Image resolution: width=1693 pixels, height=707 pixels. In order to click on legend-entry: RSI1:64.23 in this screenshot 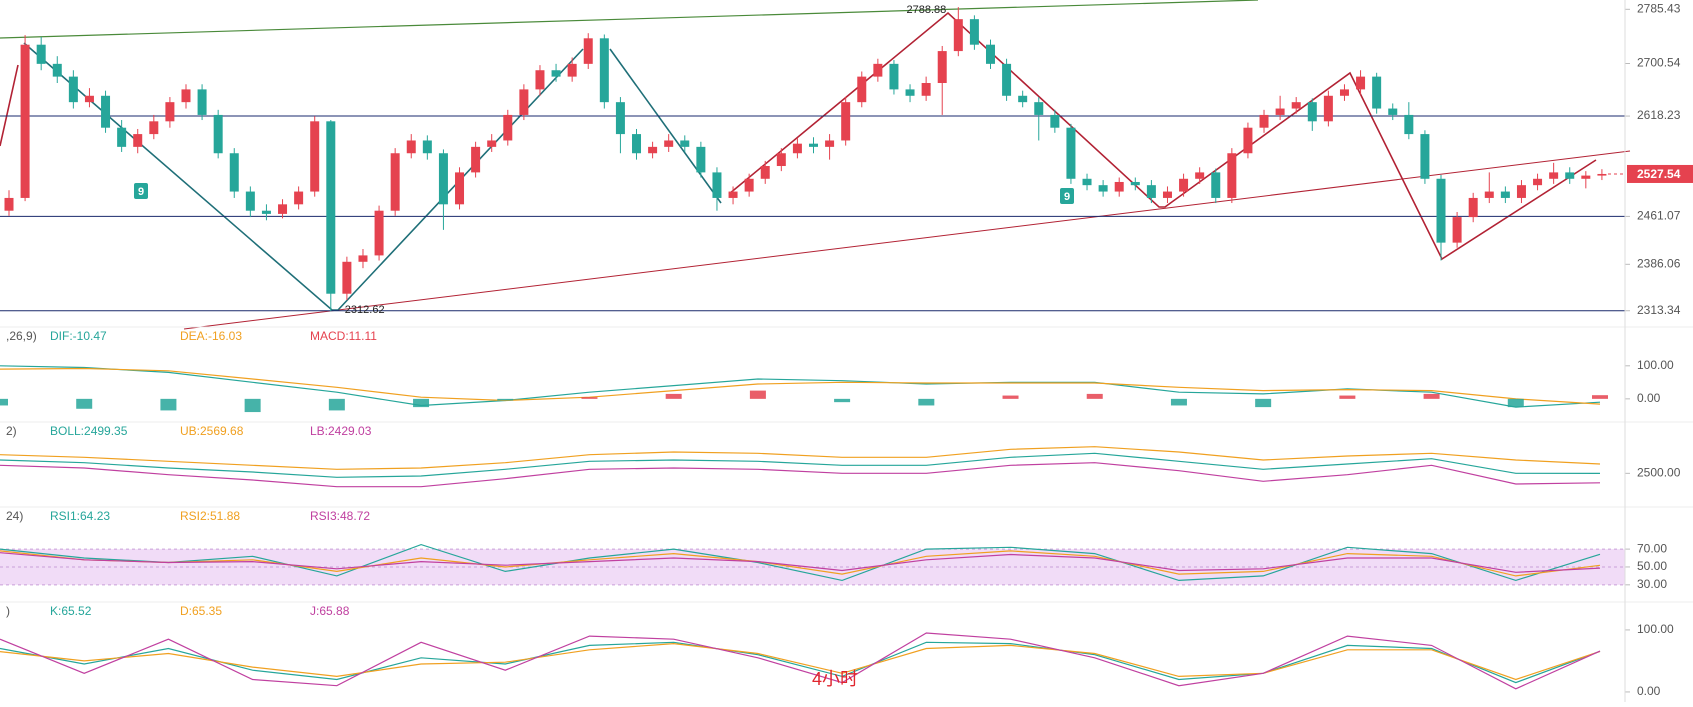, I will do `click(80, 516)`.